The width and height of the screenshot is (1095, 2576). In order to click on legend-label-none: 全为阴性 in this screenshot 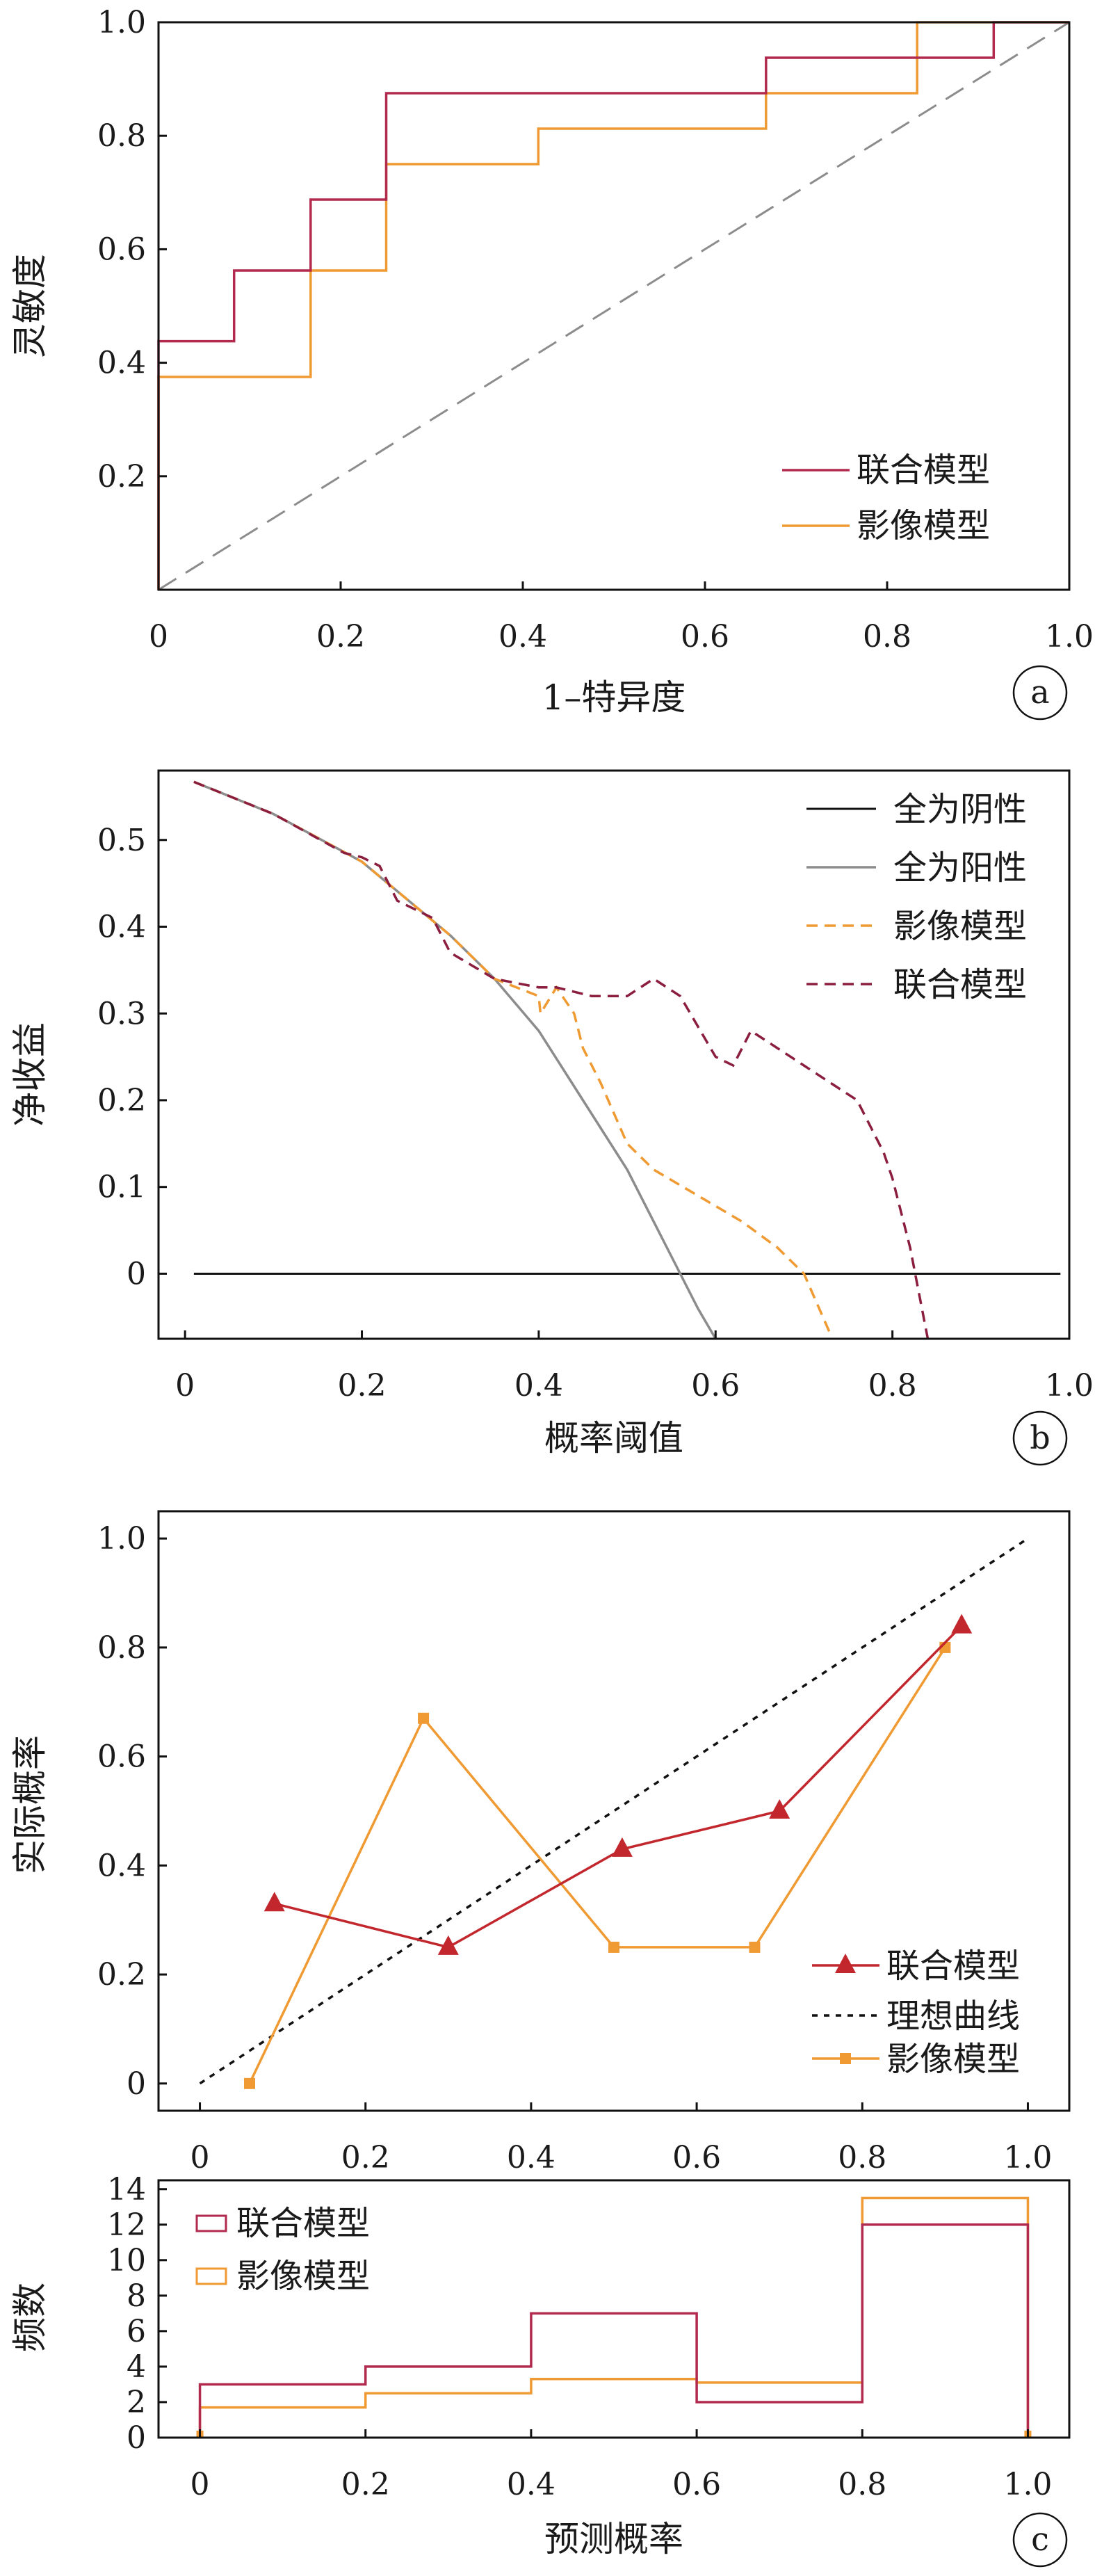, I will do `click(960, 809)`.